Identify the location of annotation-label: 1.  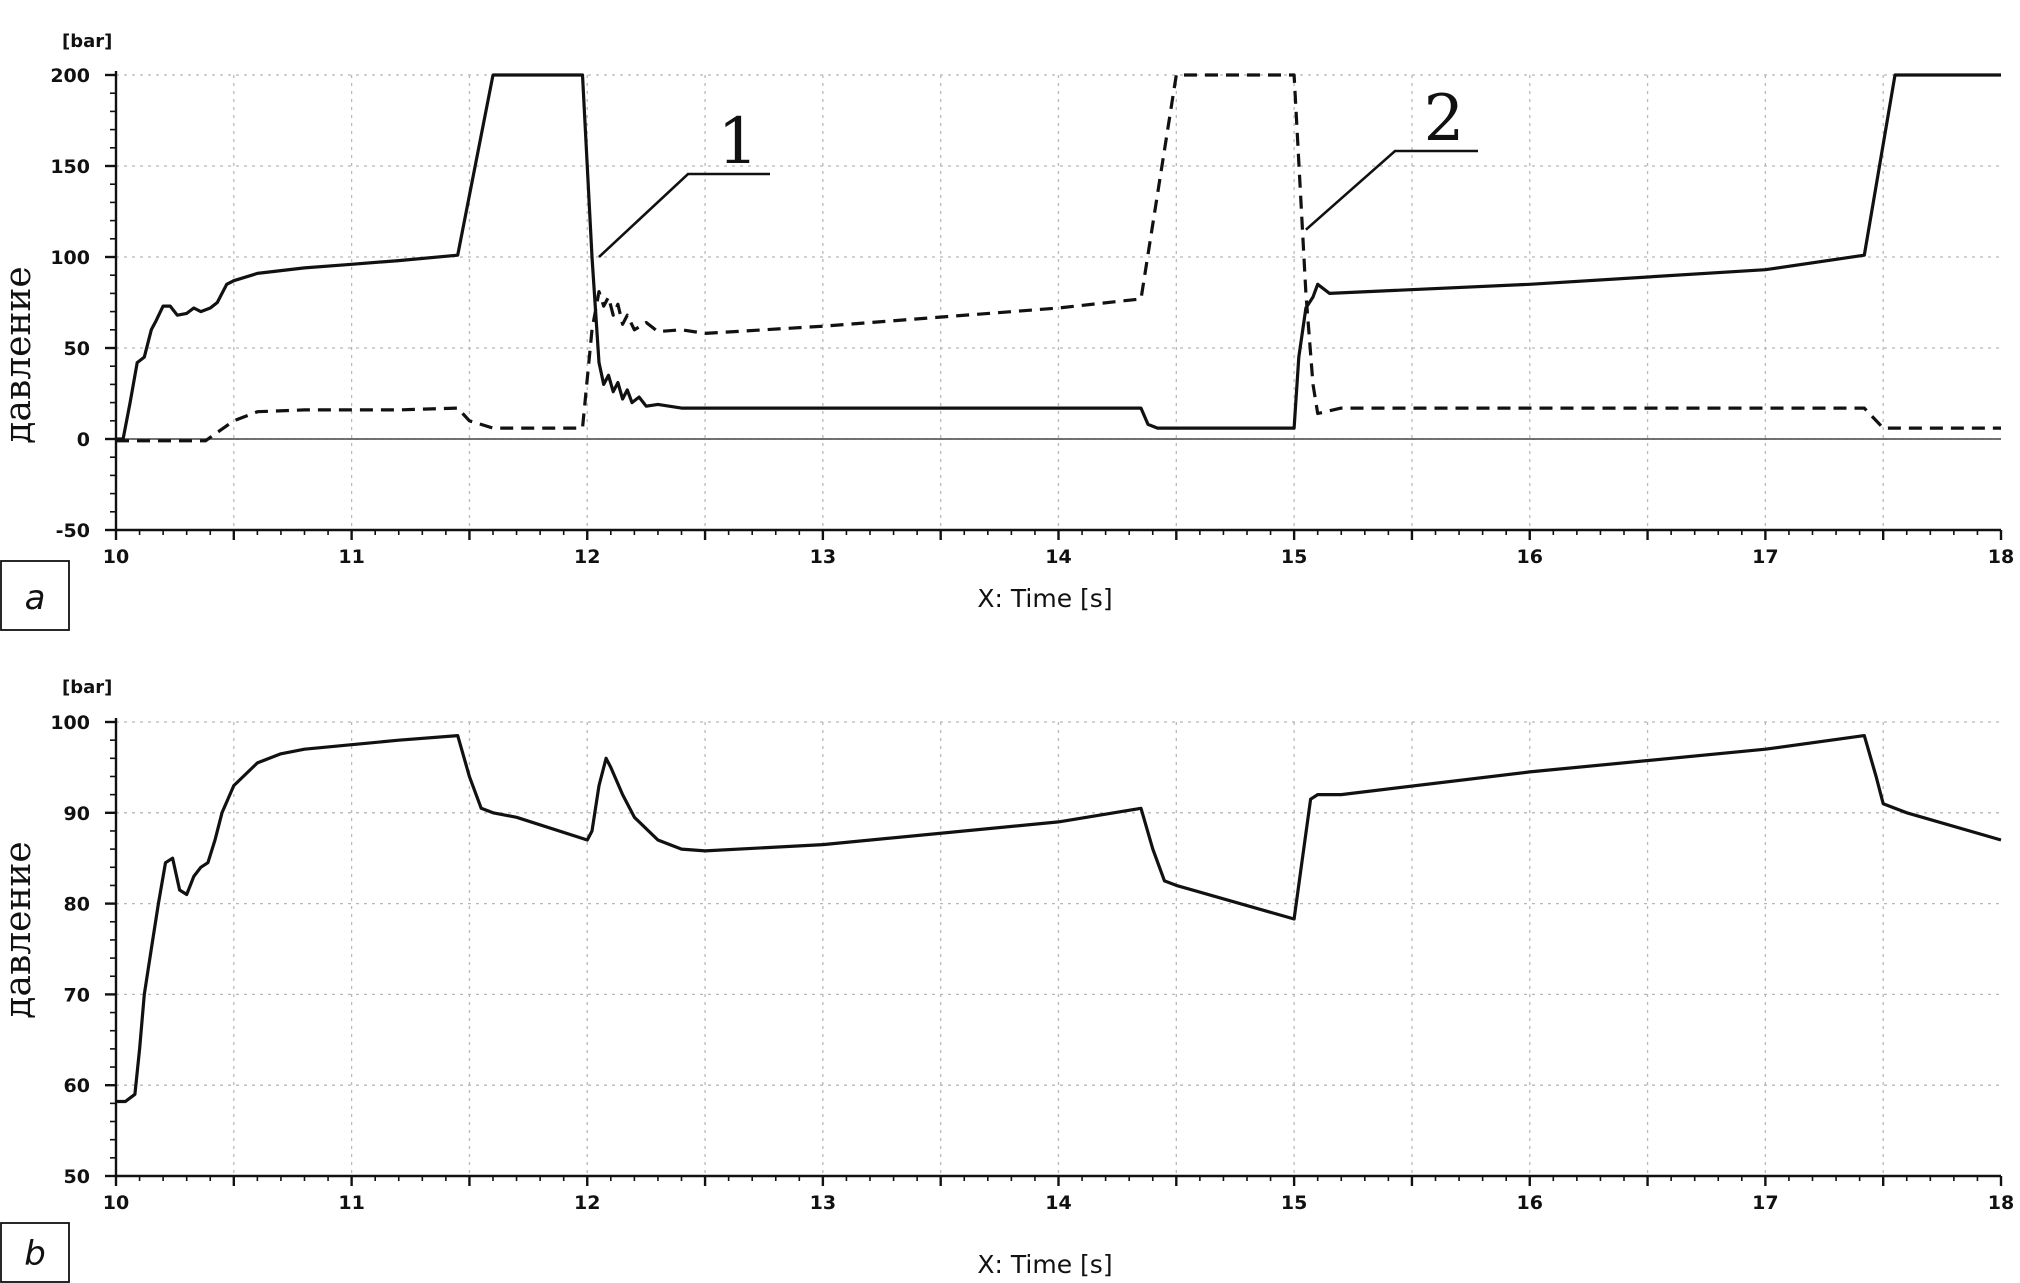
(738, 142).